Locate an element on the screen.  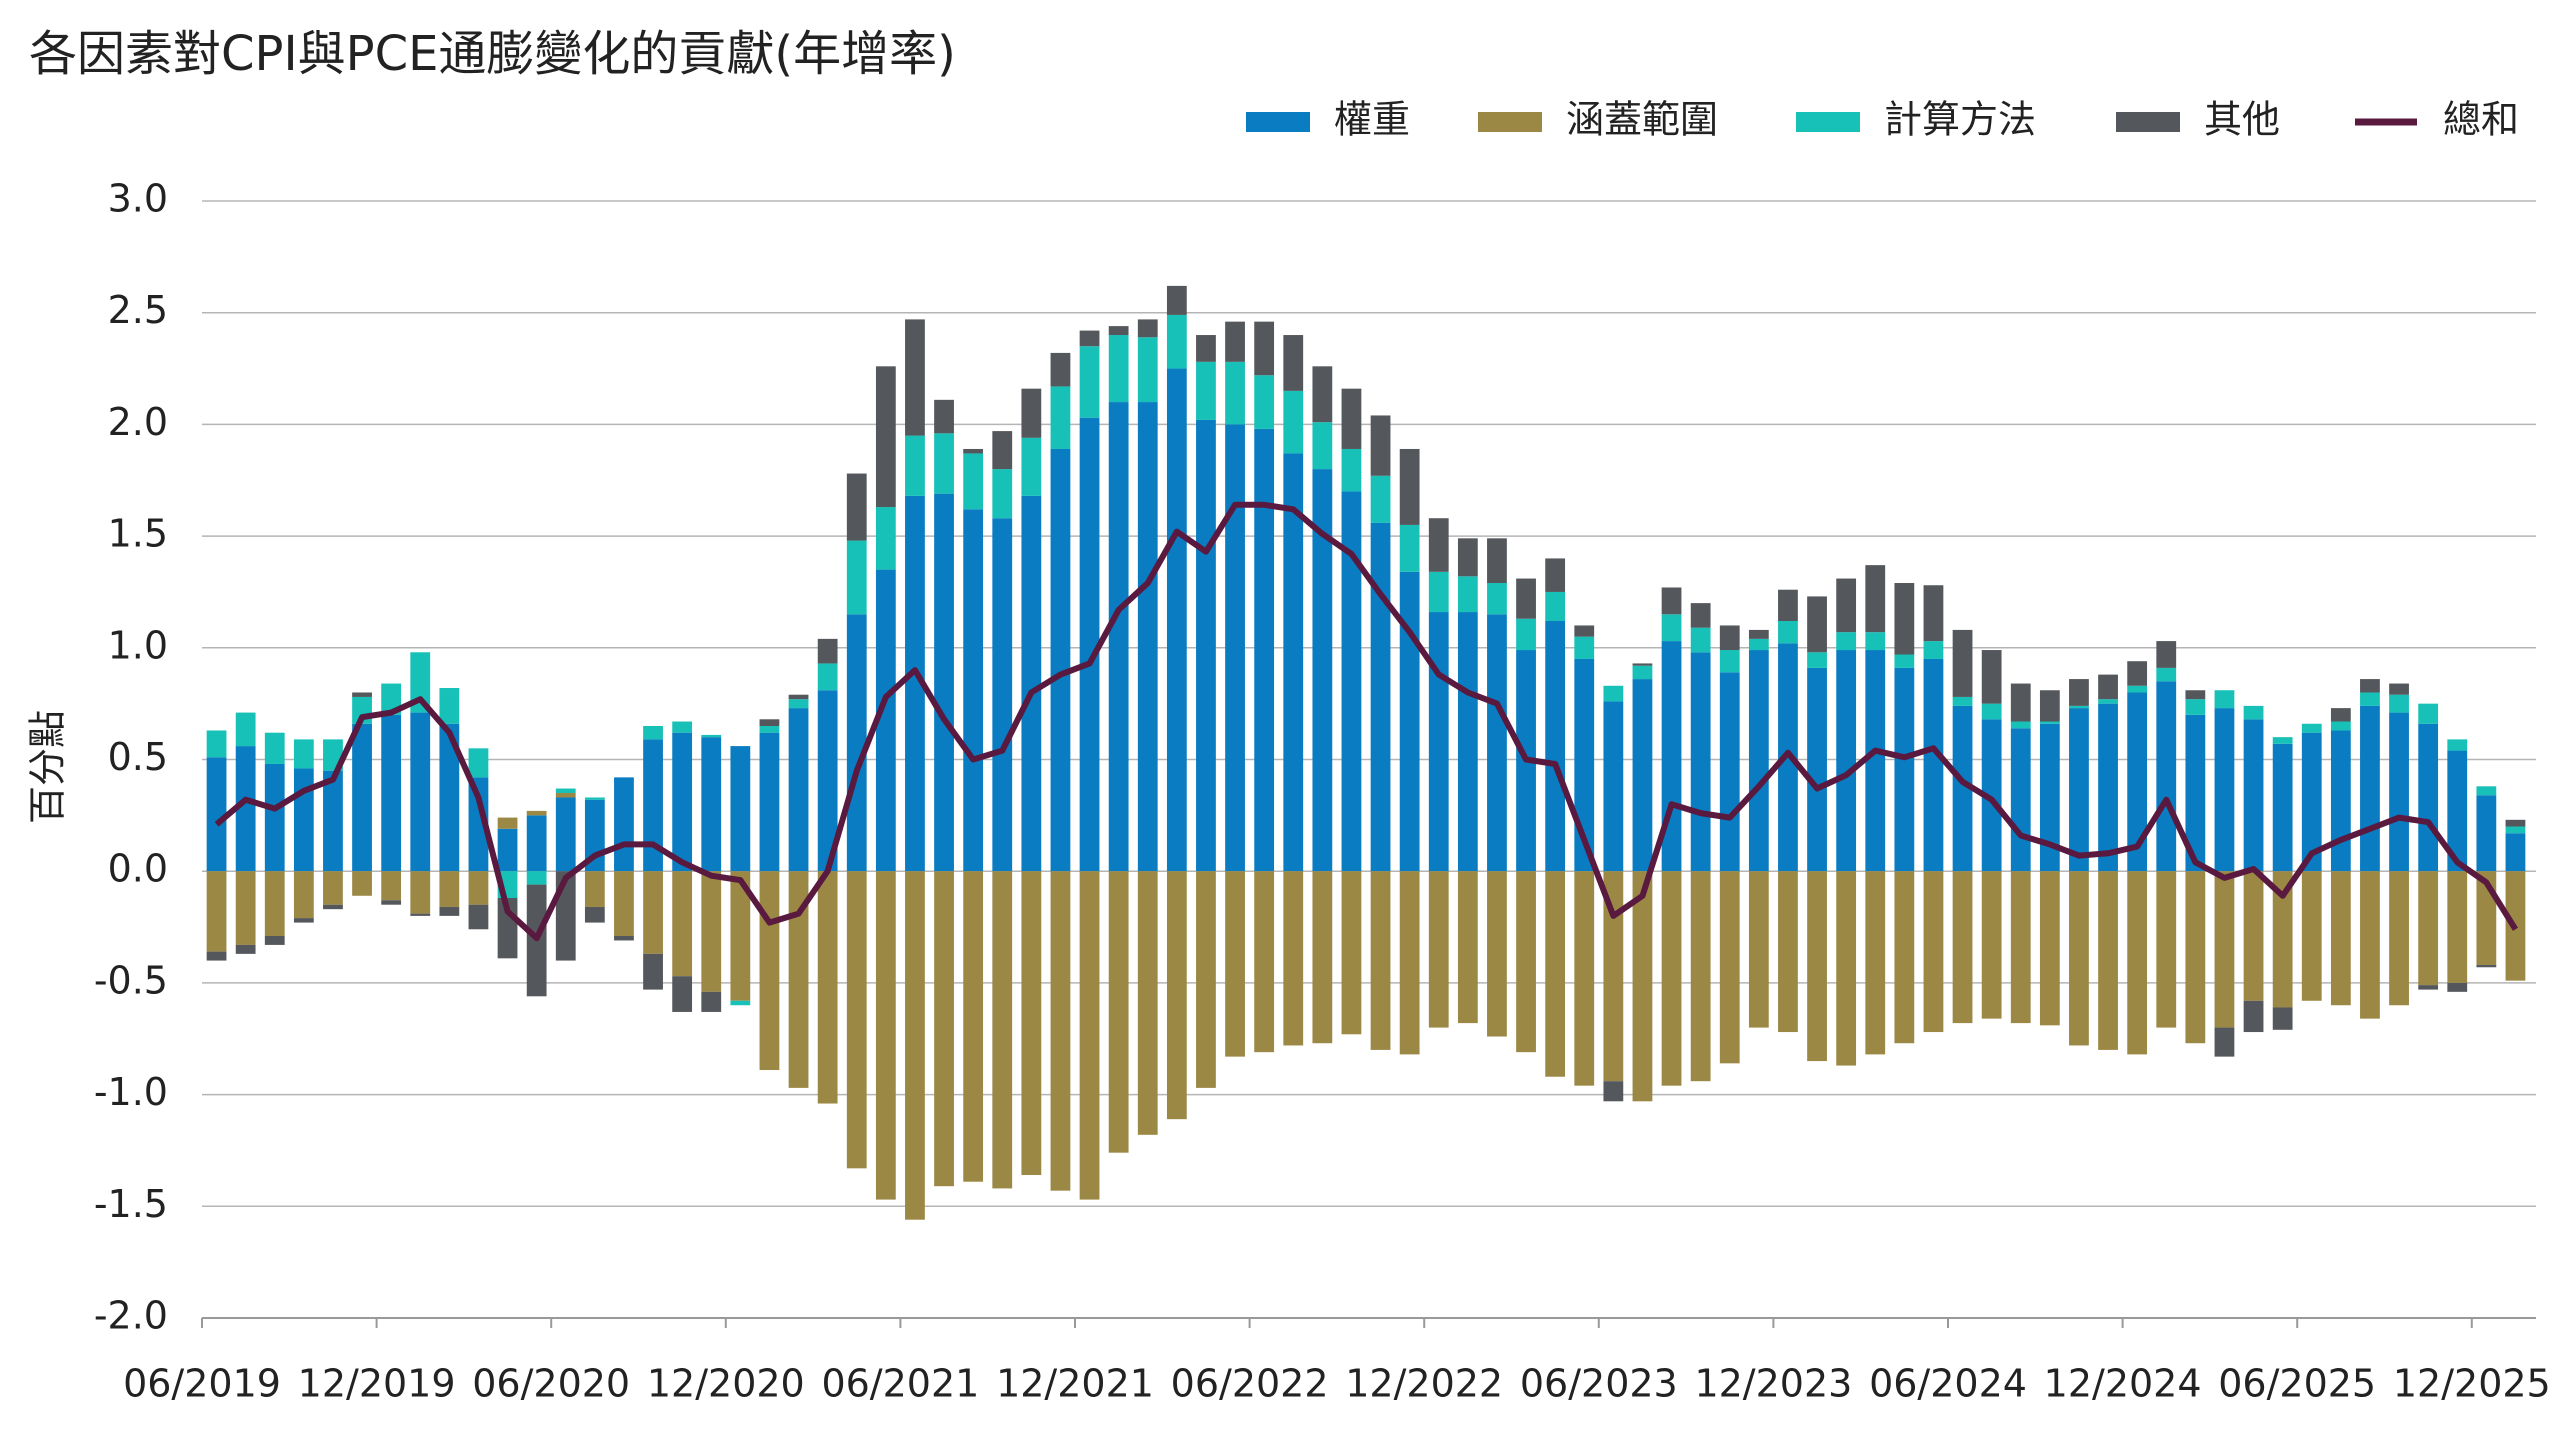
legend-label: 其他 is located at coordinates (2242, 120).